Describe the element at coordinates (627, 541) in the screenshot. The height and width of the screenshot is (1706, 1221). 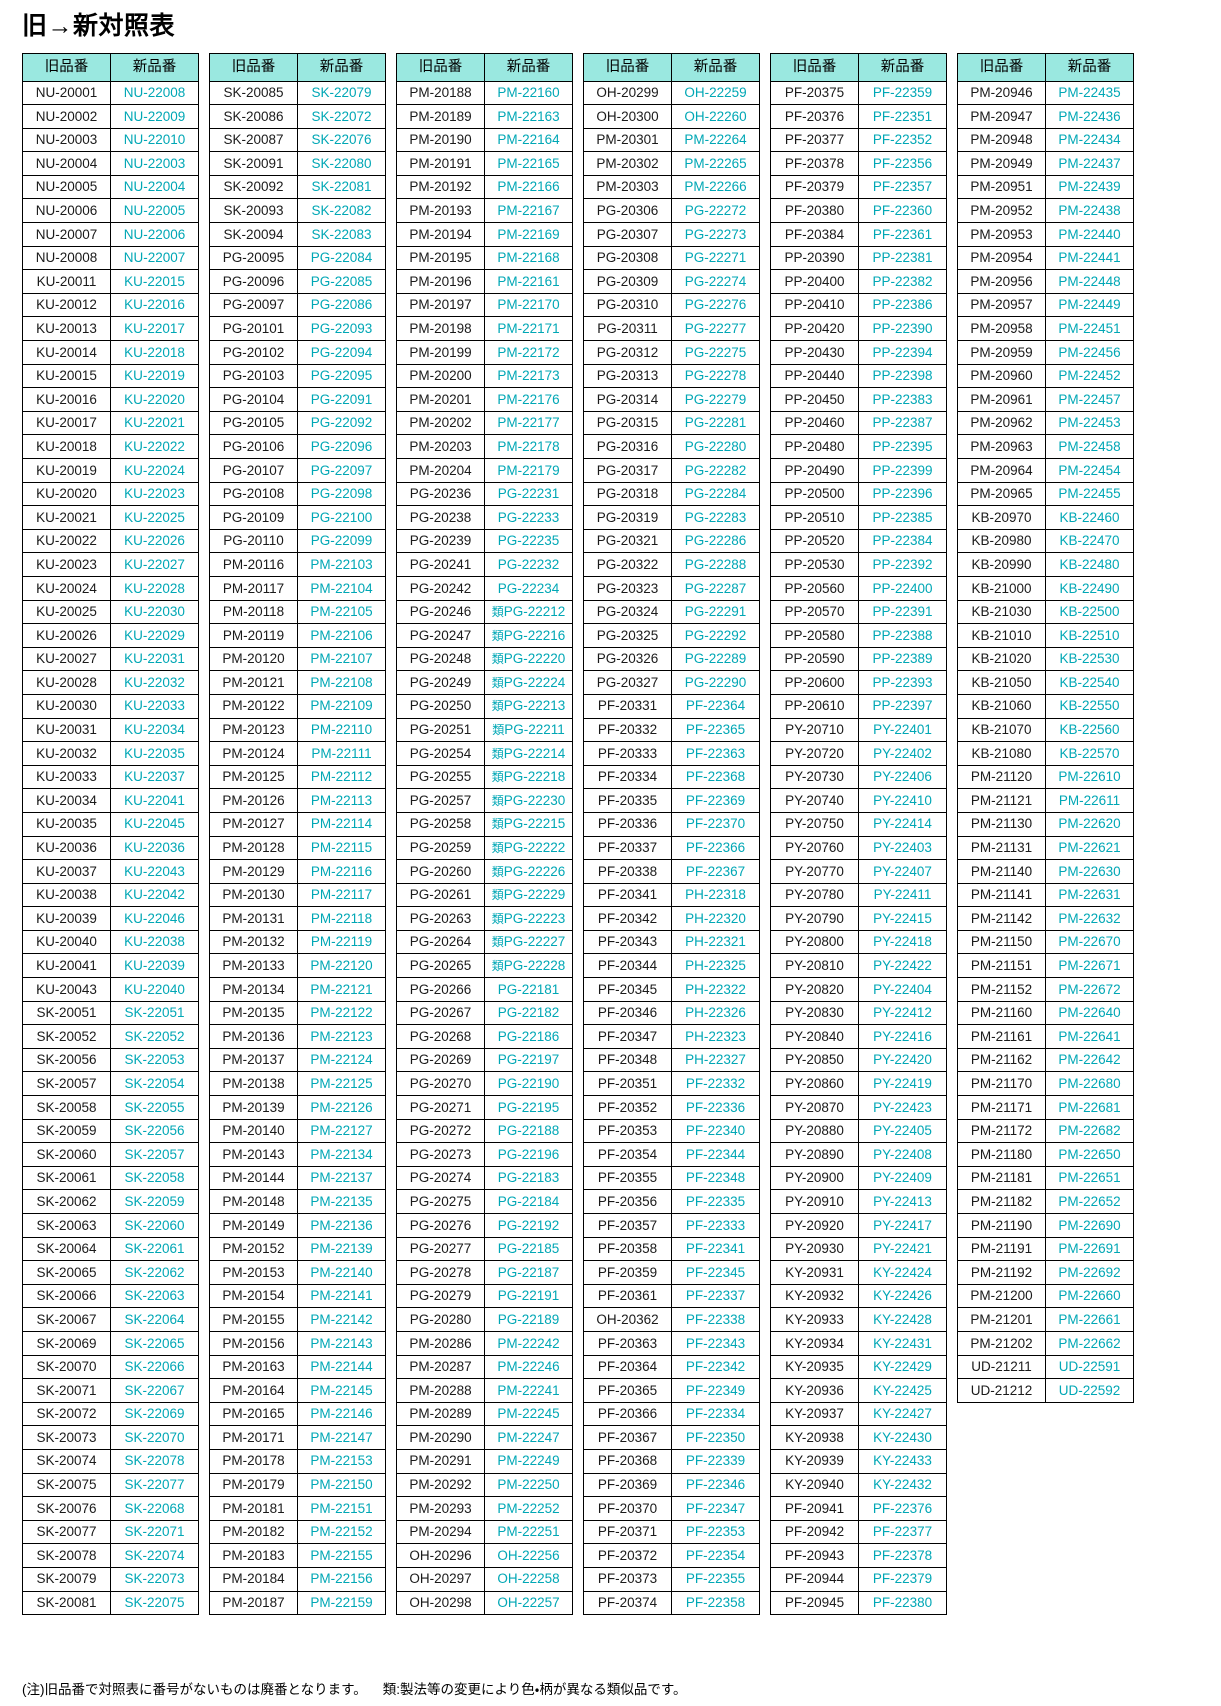
I see `old-part-number: PG-20321` at that location.